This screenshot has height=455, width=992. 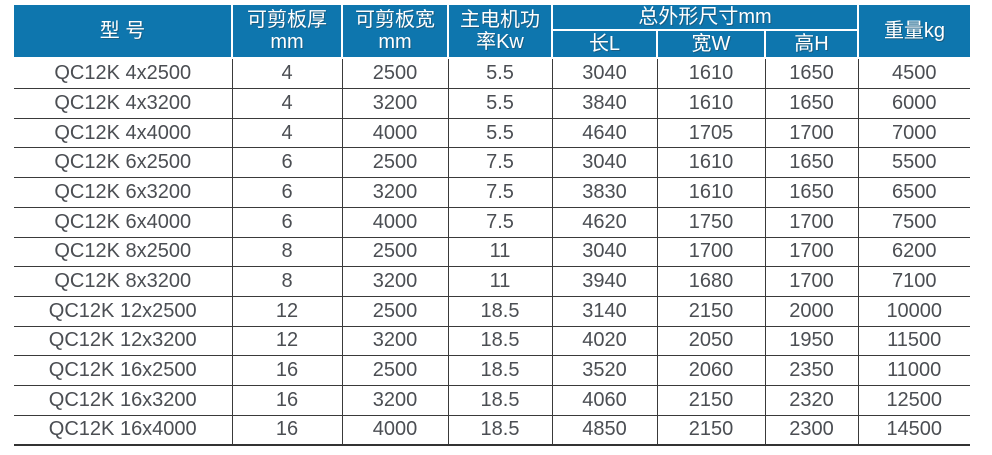 What do you see at coordinates (123, 281) in the screenshot?
I see `model-cell: QC12K 8x3200` at bounding box center [123, 281].